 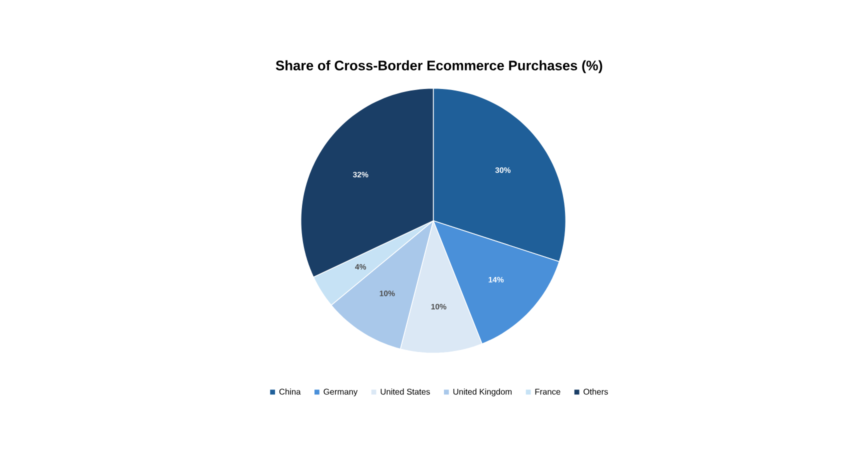 What do you see at coordinates (341, 392) in the screenshot?
I see `legend-label: Germany` at bounding box center [341, 392].